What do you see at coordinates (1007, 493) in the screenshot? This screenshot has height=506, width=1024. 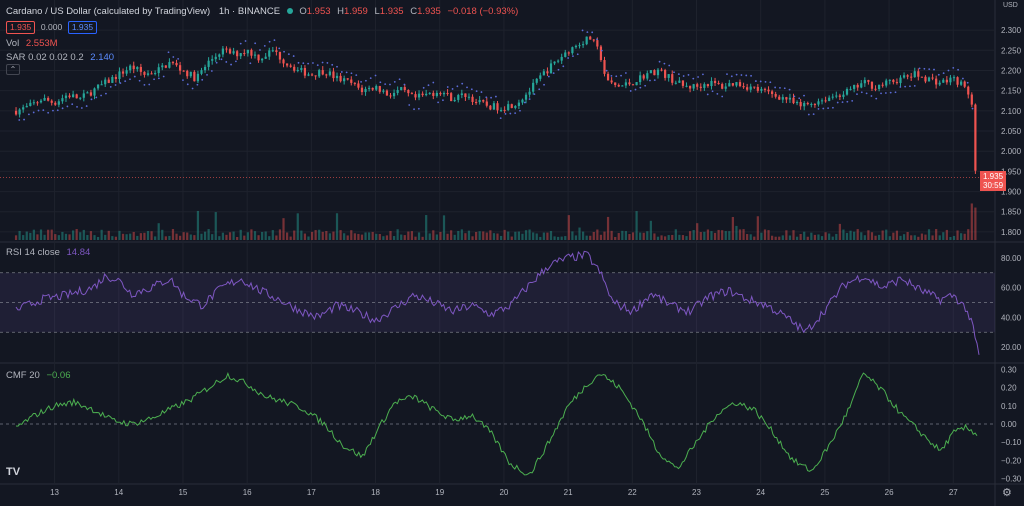 I see `settings-gear-icon: ⚙` at bounding box center [1007, 493].